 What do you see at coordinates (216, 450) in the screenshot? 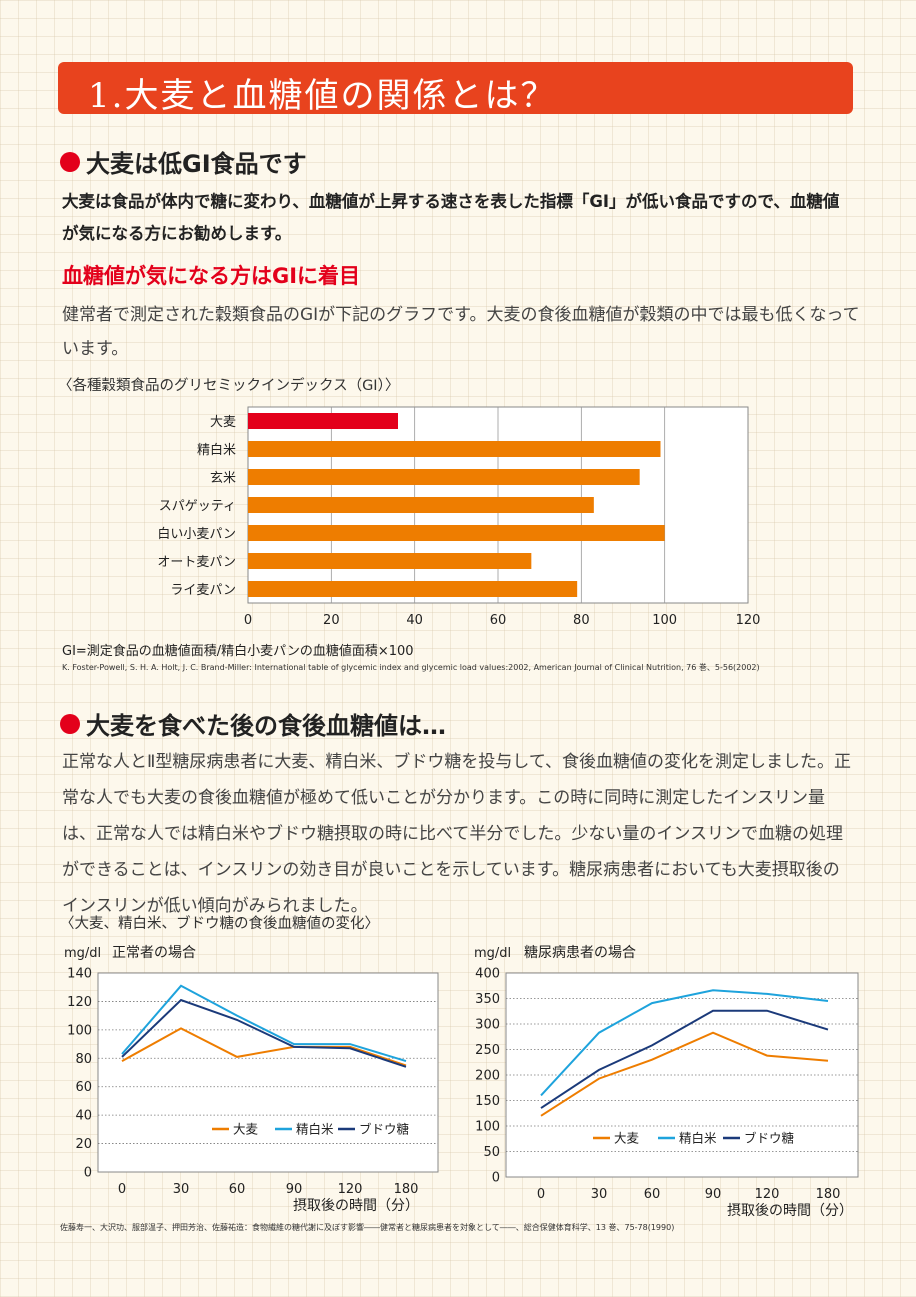
I see `category-label: 精白米` at bounding box center [216, 450].